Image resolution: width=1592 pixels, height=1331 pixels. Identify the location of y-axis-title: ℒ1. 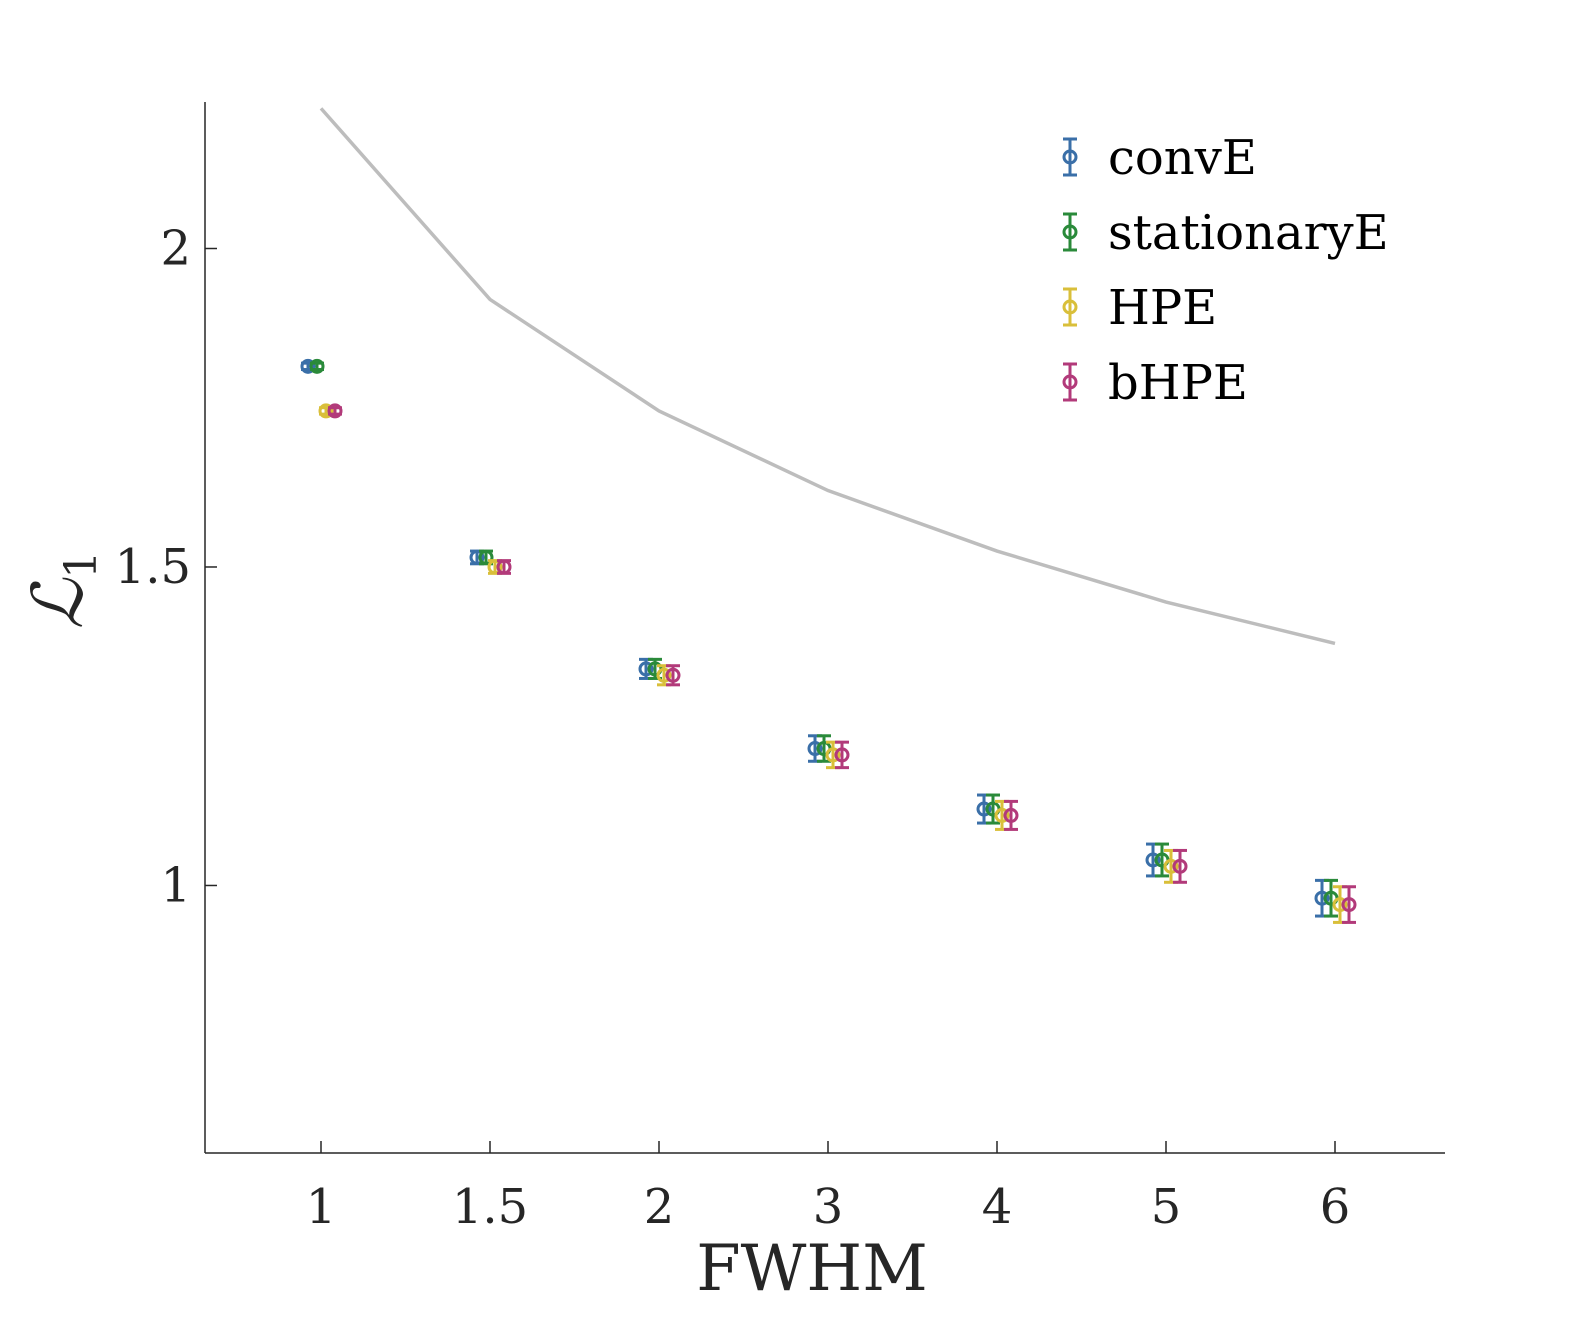
(62, 590).